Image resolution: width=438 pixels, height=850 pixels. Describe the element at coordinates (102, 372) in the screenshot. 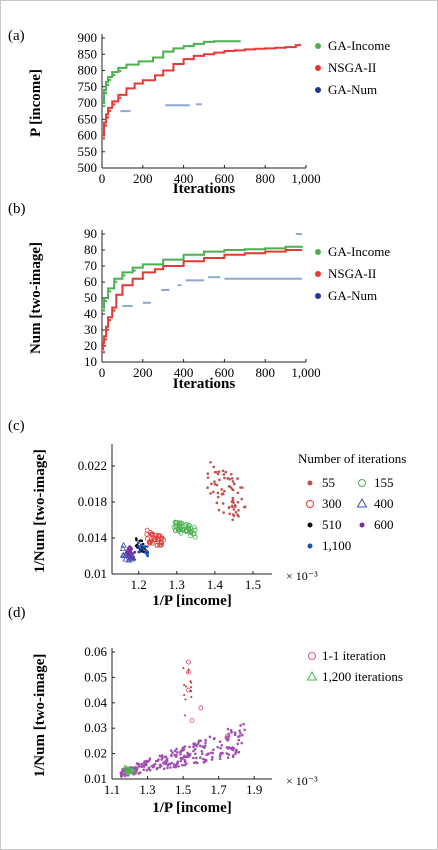

I see `x-tick-label: 0` at that location.